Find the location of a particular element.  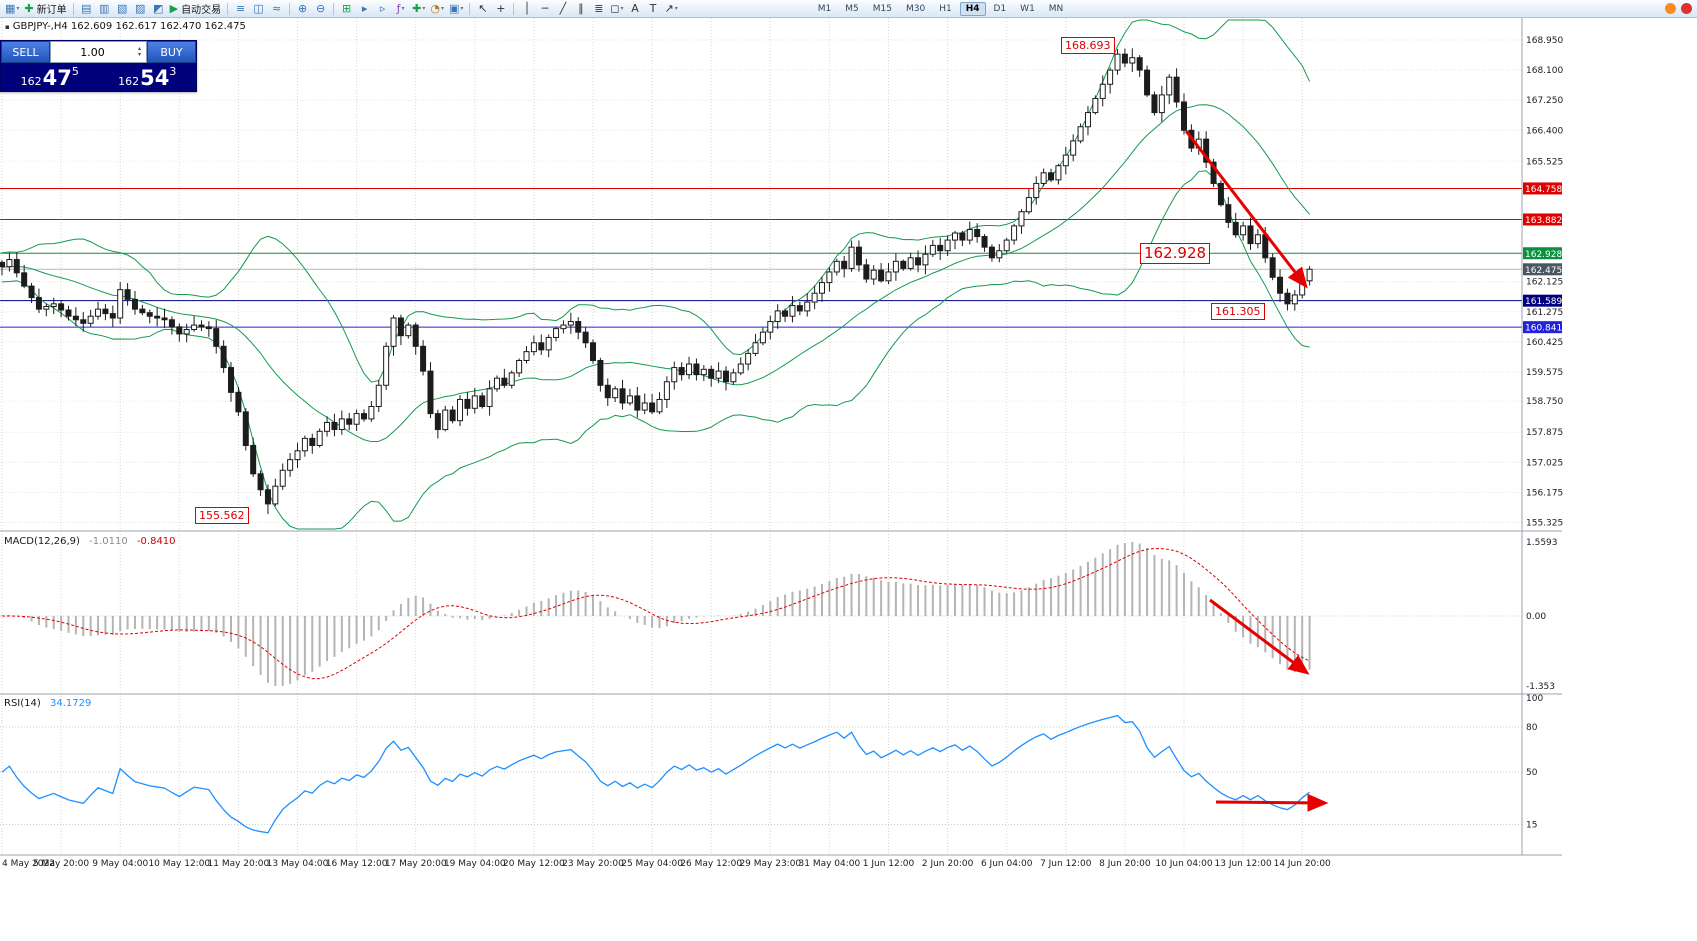

timeframe-d1: D1 is located at coordinates (1000, 8).